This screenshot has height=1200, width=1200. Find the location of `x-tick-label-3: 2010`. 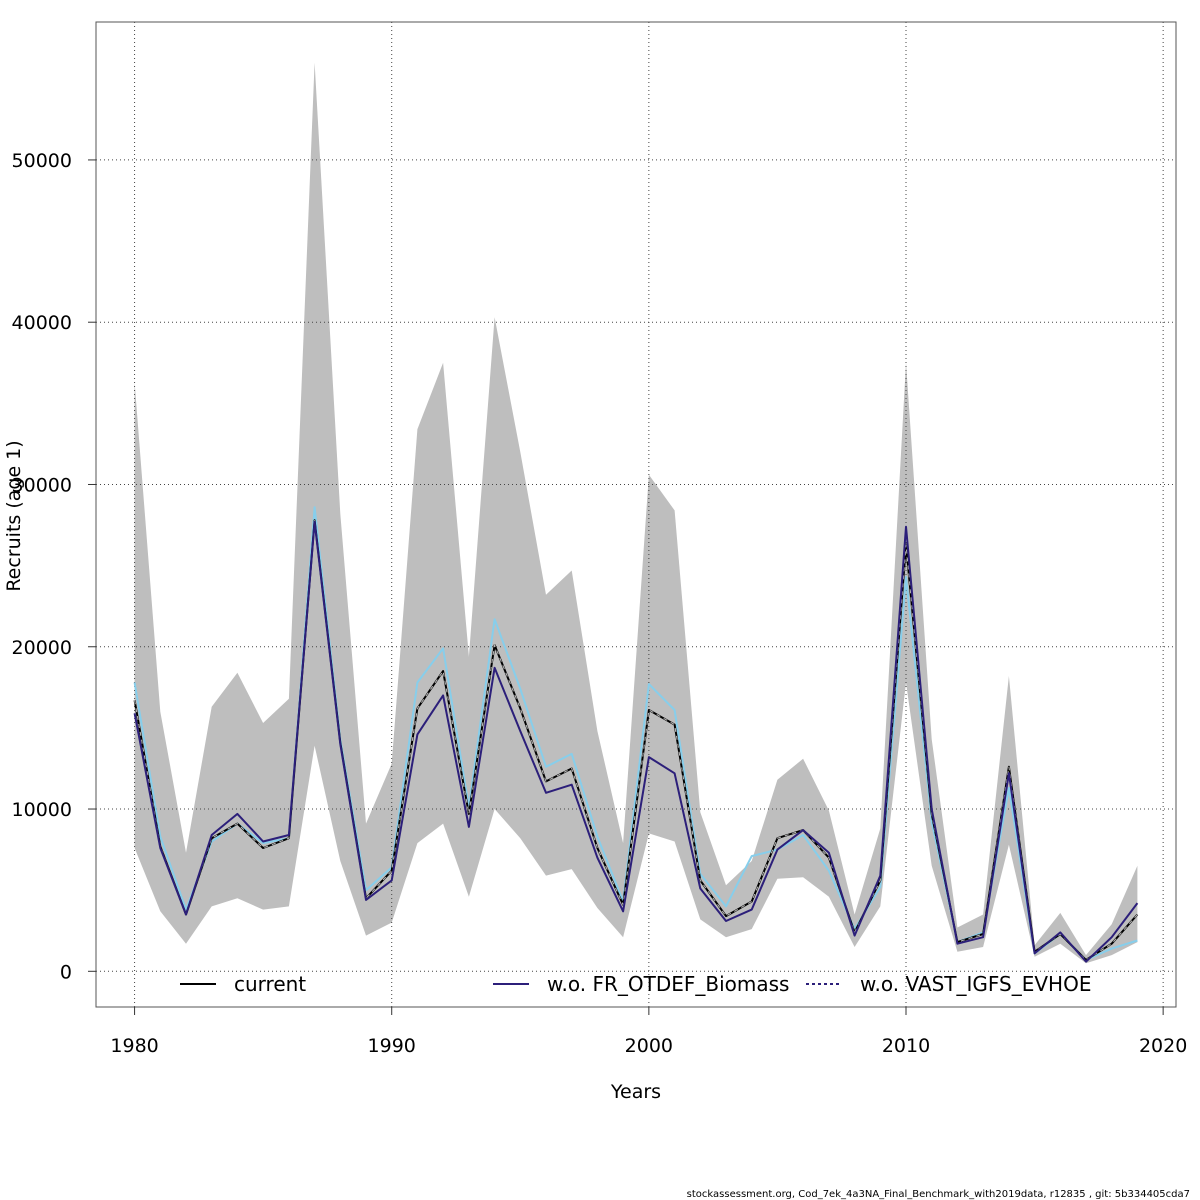

x-tick-label-3: 2010 is located at coordinates (906, 1046).